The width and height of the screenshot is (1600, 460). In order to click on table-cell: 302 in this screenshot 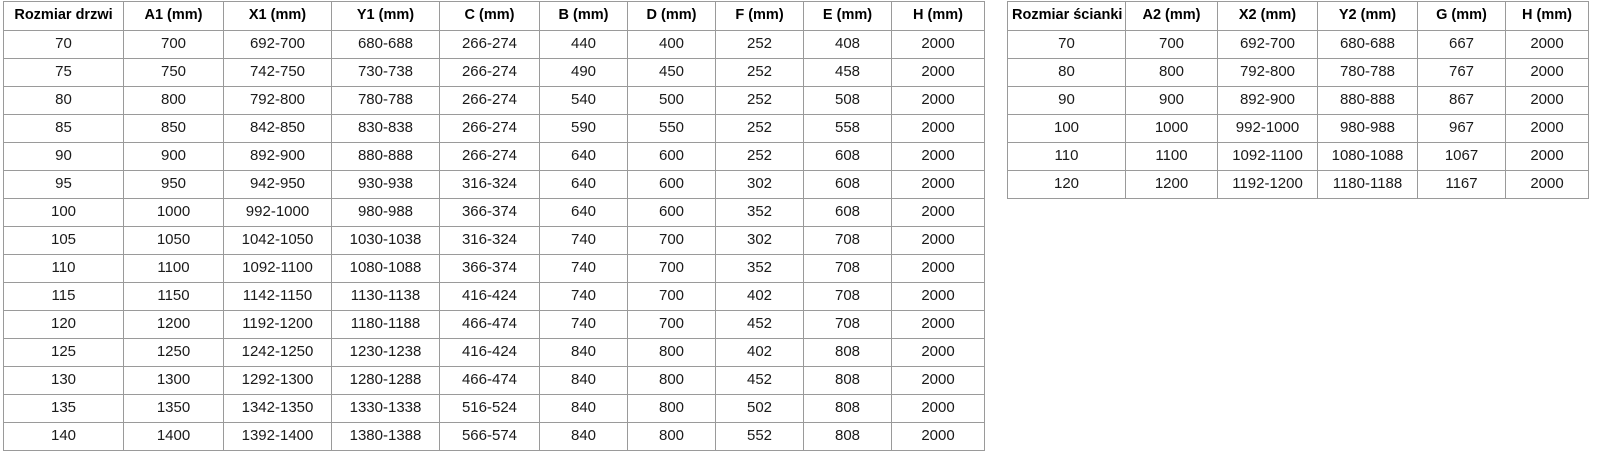, I will do `click(759, 240)`.